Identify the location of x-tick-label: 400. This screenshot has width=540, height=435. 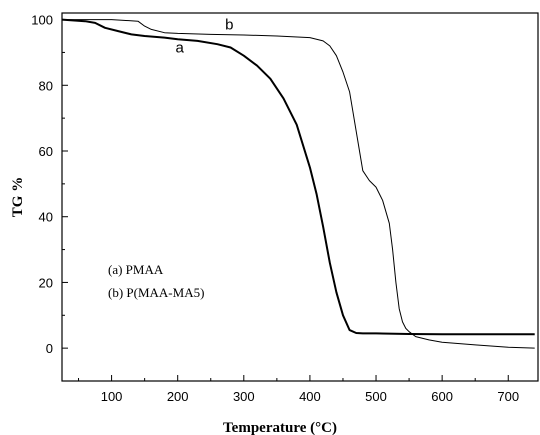
(310, 396).